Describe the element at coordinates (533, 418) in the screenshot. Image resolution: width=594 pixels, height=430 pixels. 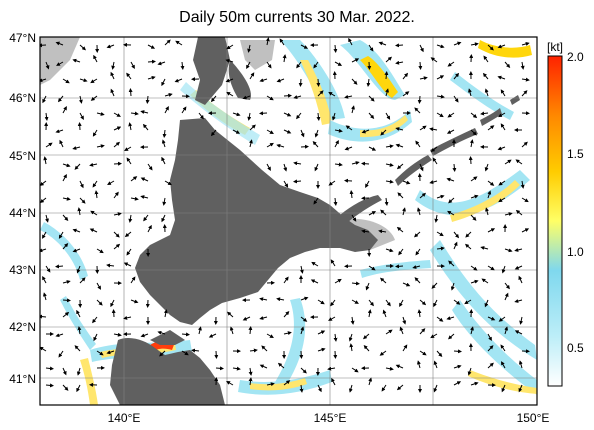
I see `lon-label: 150°E` at that location.